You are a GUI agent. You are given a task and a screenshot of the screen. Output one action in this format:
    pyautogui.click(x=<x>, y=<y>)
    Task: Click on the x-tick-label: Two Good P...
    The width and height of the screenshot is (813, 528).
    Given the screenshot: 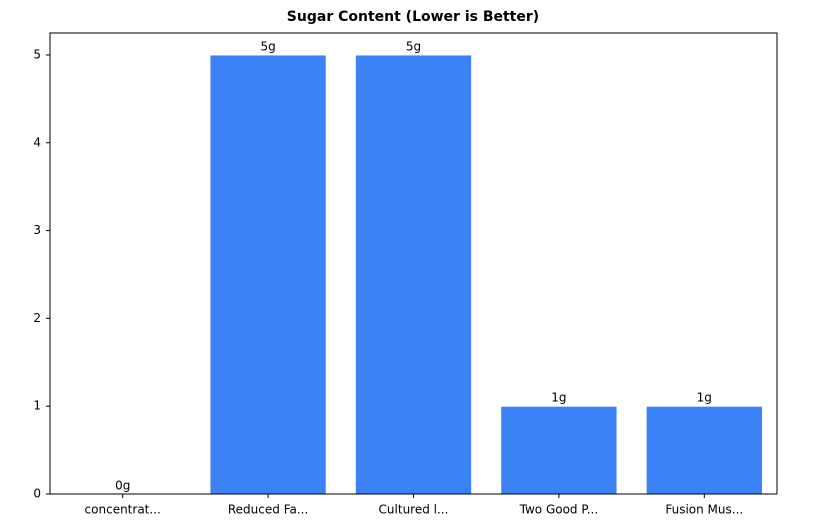 What is the action you would take?
    pyautogui.click(x=559, y=510)
    